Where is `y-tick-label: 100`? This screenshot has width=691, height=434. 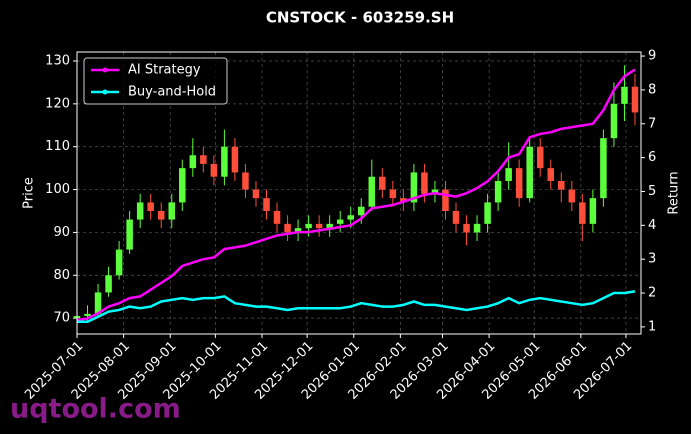 y-tick-label: 100 is located at coordinates (57, 189).